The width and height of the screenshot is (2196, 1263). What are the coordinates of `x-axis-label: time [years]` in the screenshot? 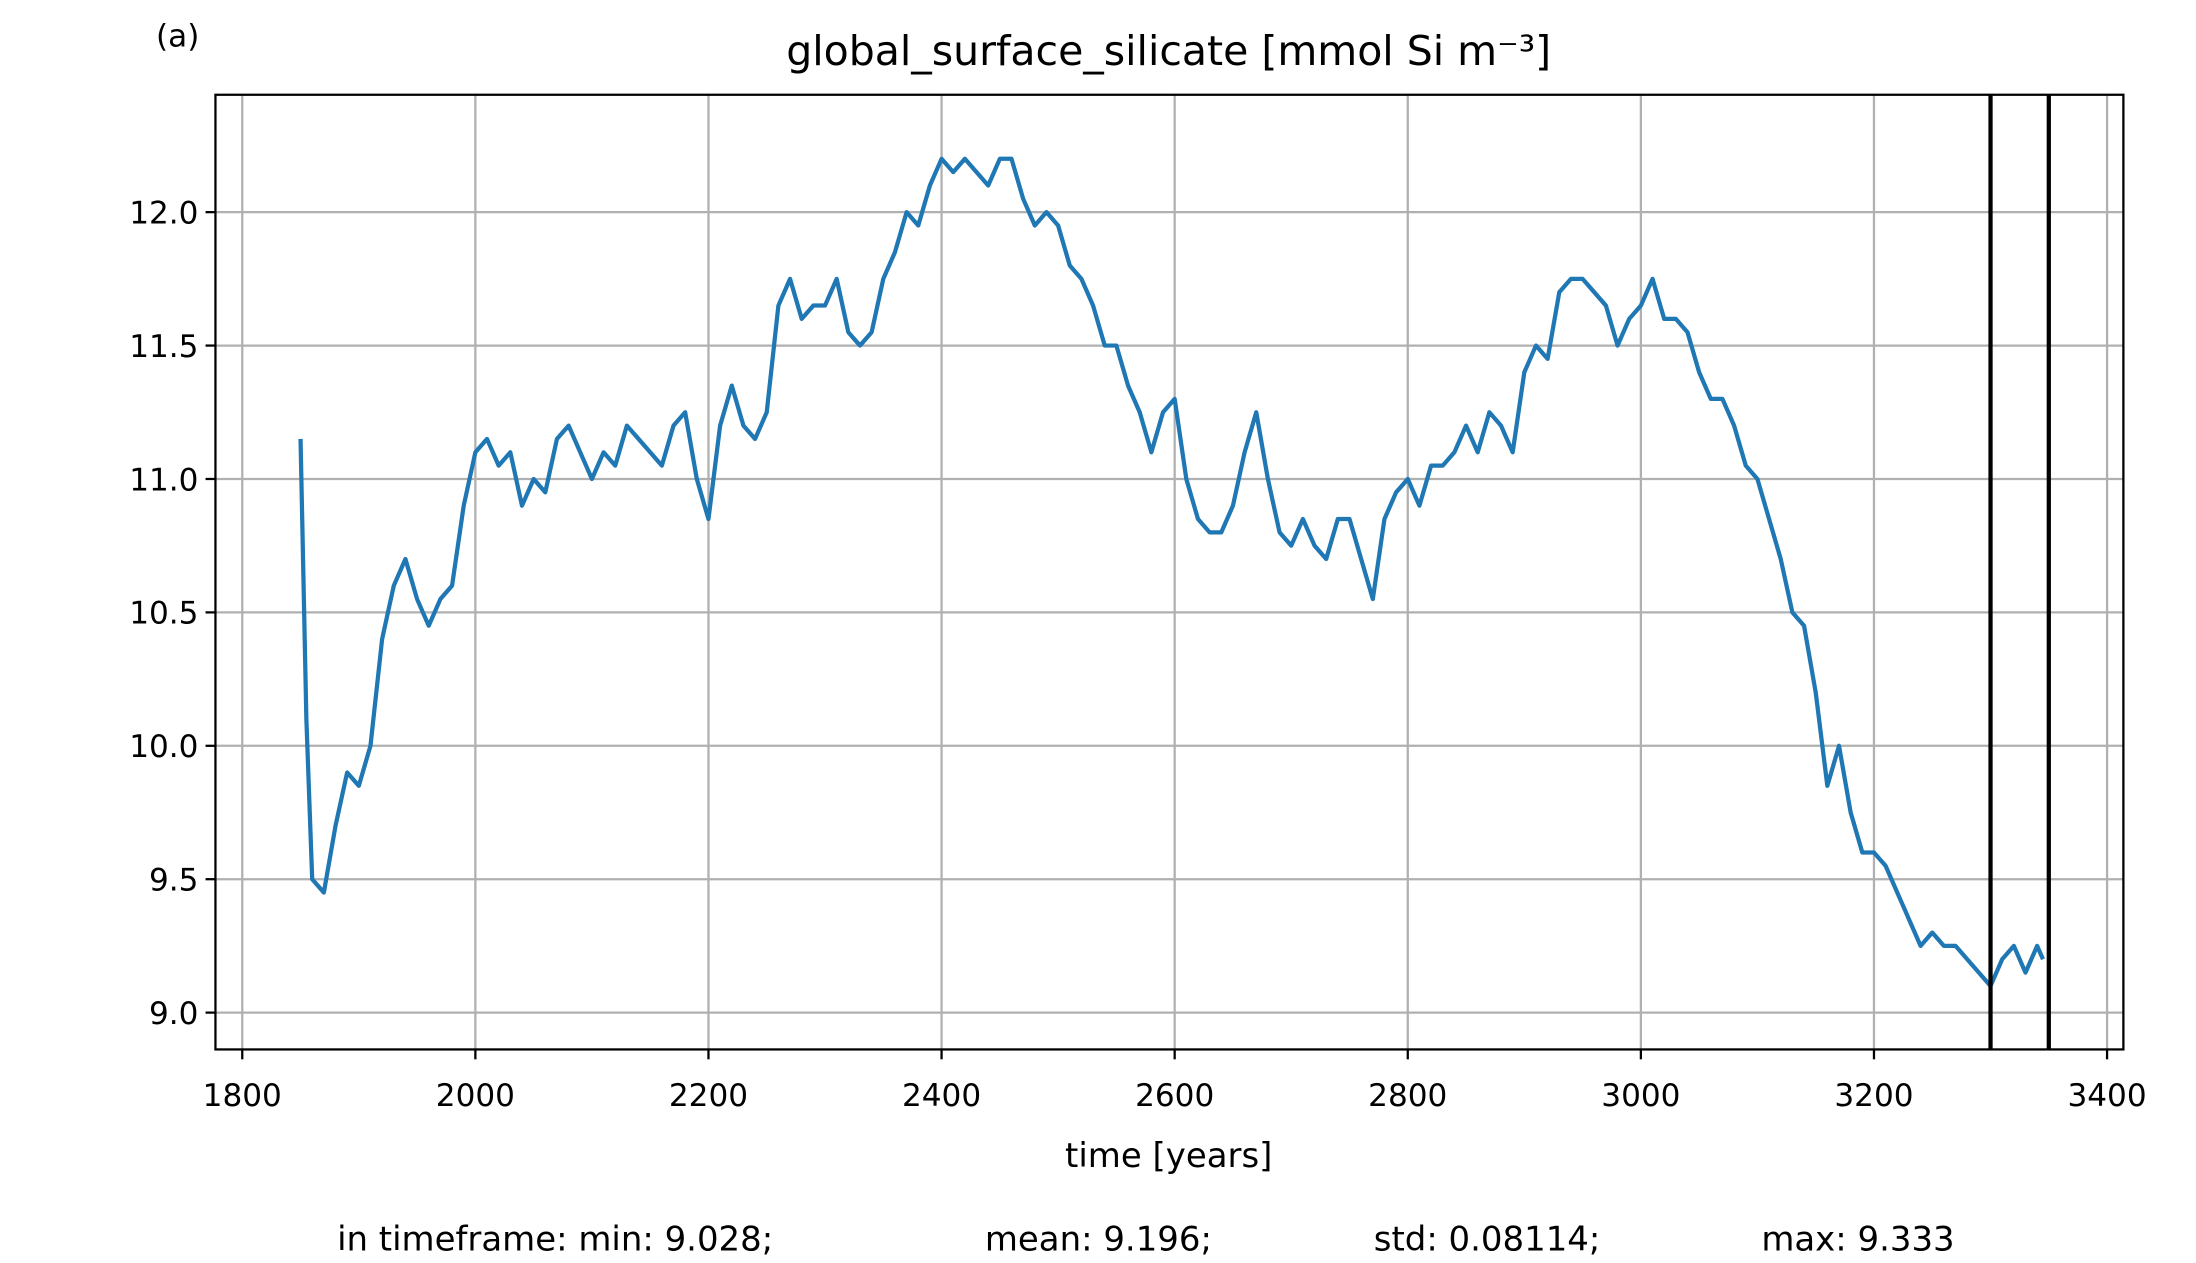 It's located at (1168, 1156).